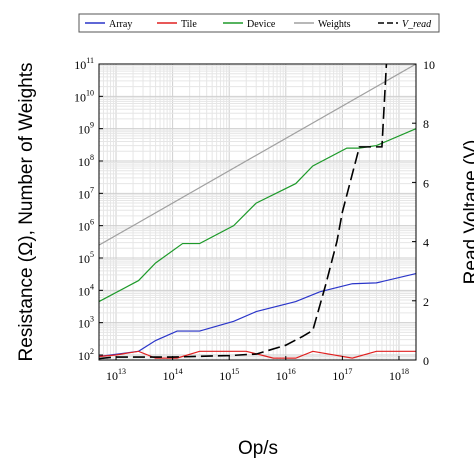 Image resolution: width=474 pixels, height=474 pixels. What do you see at coordinates (116, 375) in the screenshot?
I see `x-tick-label: 1013` at bounding box center [116, 375].